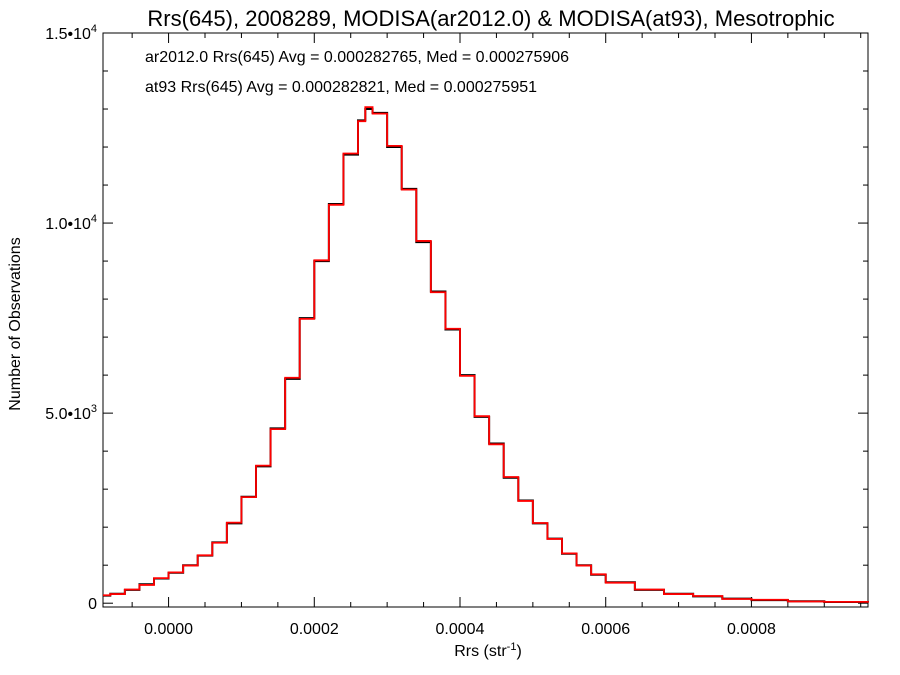  What do you see at coordinates (512, 647) in the screenshot?
I see `x-axis-label-sup: -1` at bounding box center [512, 647].